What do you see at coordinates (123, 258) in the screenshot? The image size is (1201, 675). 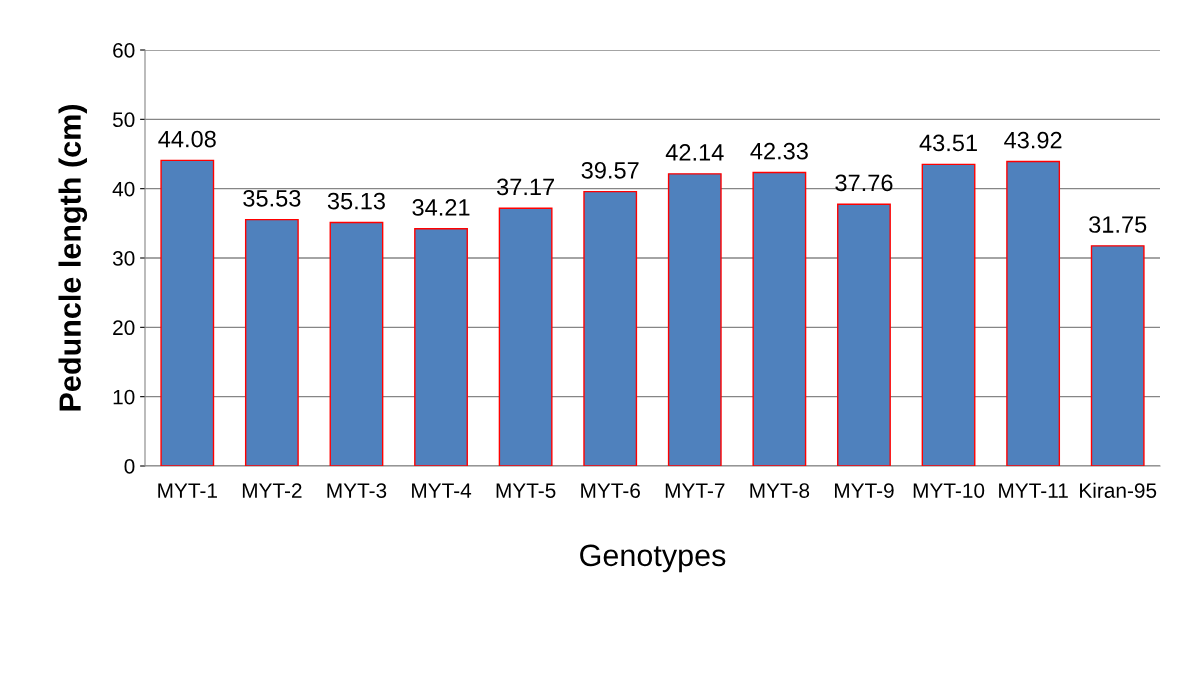 I see `y-tick-label: 30` at bounding box center [123, 258].